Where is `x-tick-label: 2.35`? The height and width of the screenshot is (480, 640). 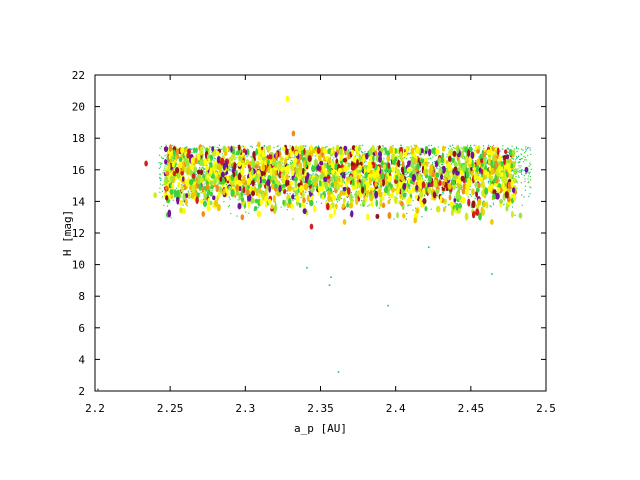 x-tick-label: 2.35 is located at coordinates (320, 408).